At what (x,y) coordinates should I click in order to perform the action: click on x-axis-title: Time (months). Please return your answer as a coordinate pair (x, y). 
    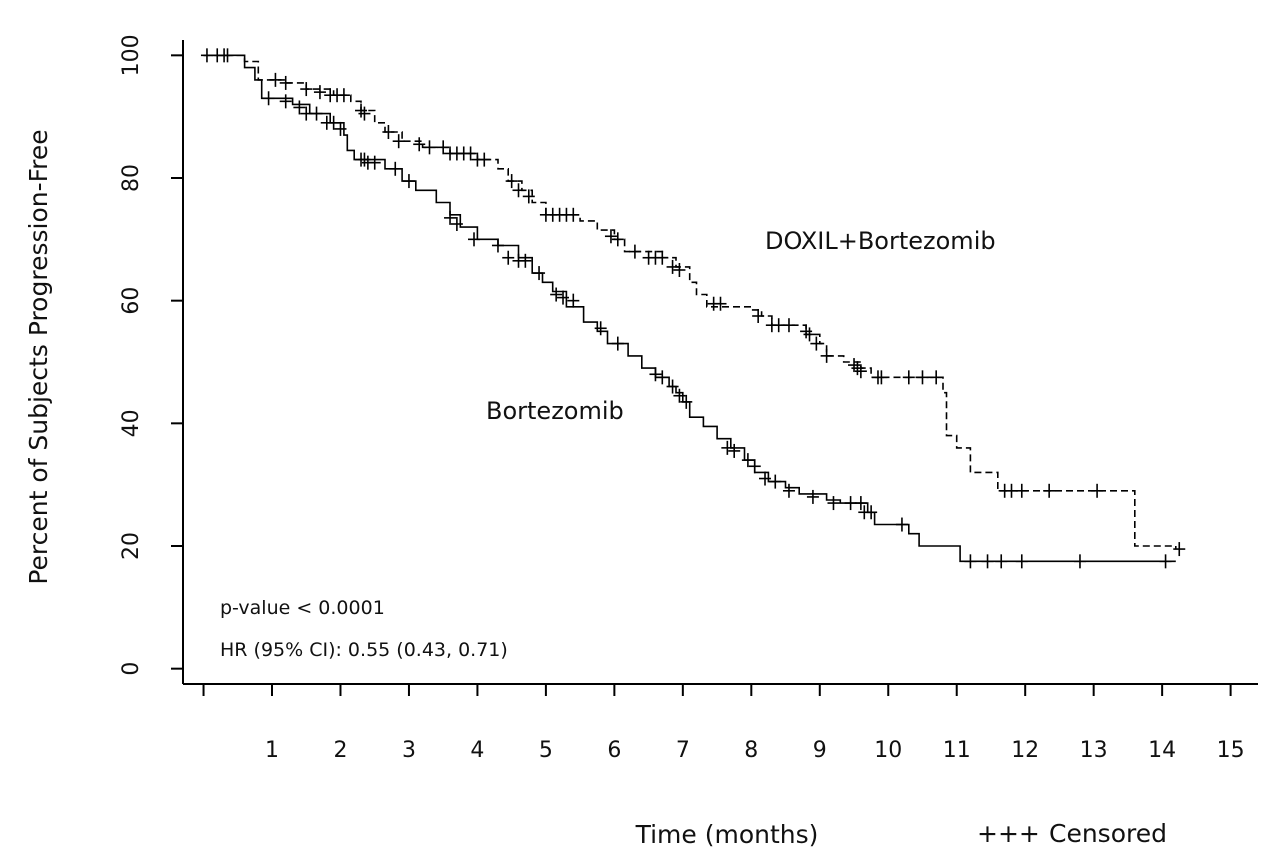
    Looking at the image, I should click on (727, 834).